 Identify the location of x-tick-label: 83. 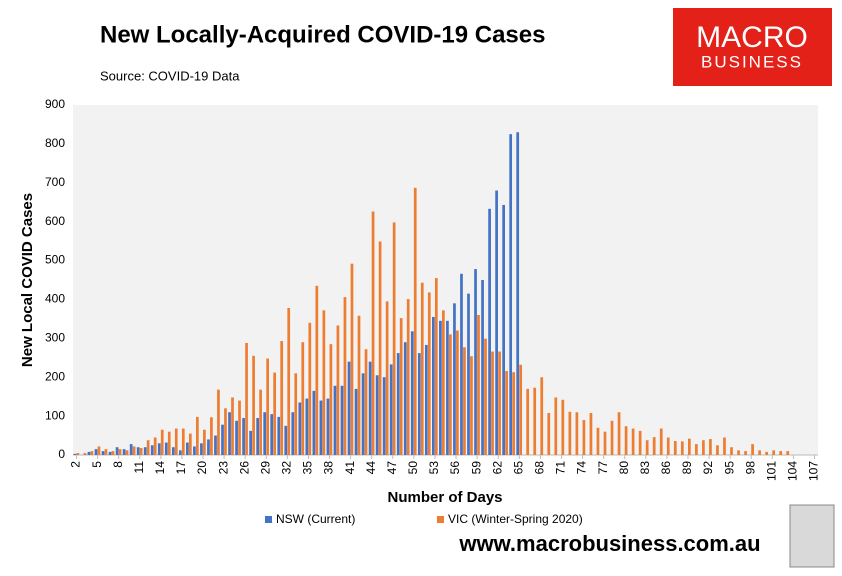
(645, 468).